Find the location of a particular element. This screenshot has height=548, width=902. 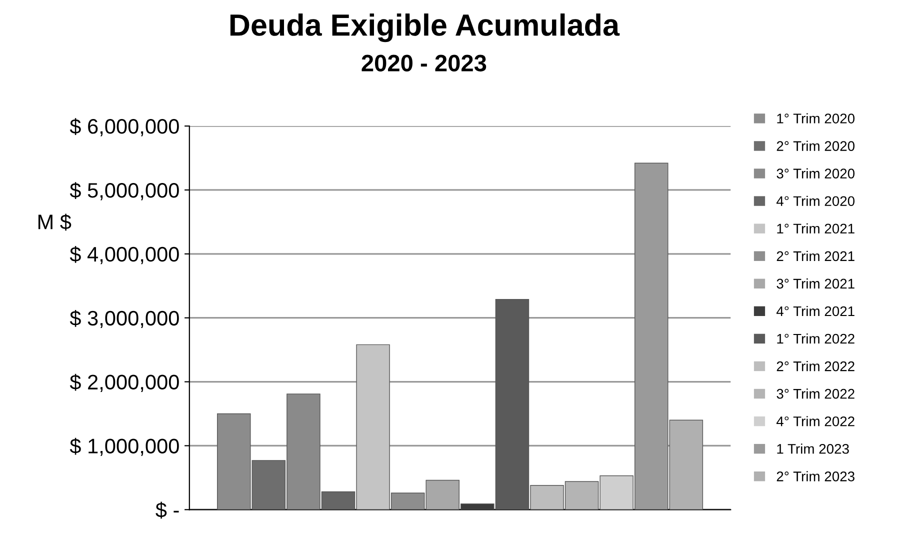

y-tick-label: $ 5,000,000 is located at coordinates (124, 191).